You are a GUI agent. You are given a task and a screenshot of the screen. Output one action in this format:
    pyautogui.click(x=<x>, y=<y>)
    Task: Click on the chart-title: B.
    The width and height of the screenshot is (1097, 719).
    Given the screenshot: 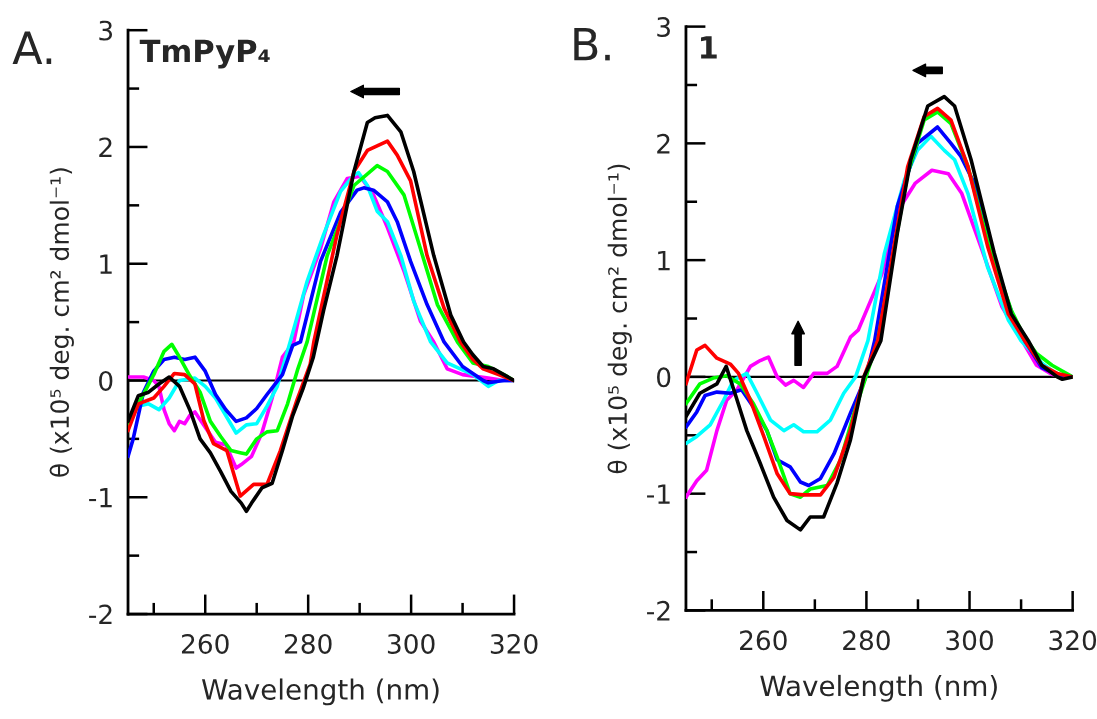 What is the action you would take?
    pyautogui.click(x=592, y=44)
    